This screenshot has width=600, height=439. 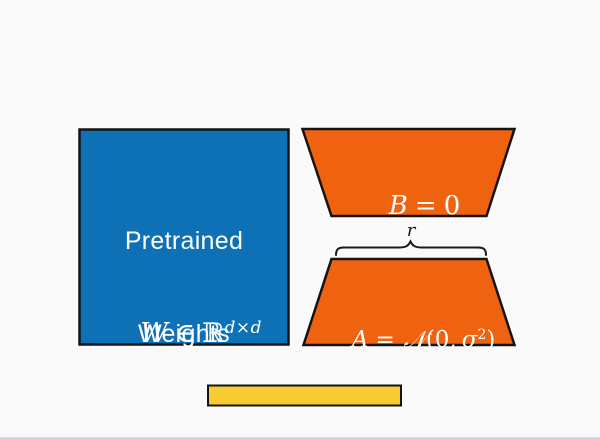 What do you see at coordinates (441, 340) in the screenshot?
I see `matrix-a-args-open: (0,` at bounding box center [441, 340].